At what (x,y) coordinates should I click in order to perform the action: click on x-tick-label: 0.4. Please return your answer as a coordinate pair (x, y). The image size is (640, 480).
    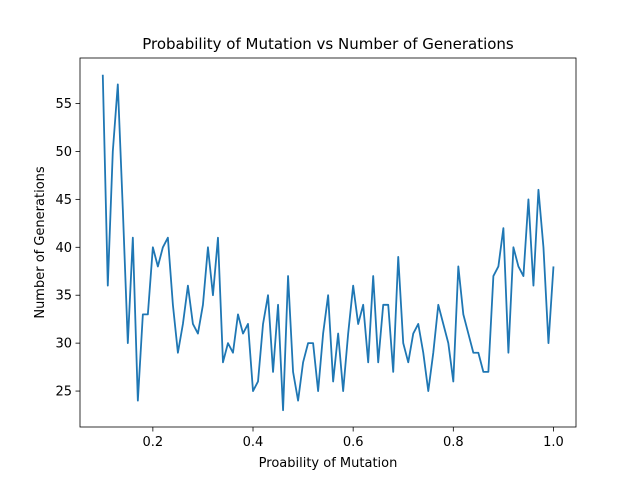
    Looking at the image, I should click on (253, 442).